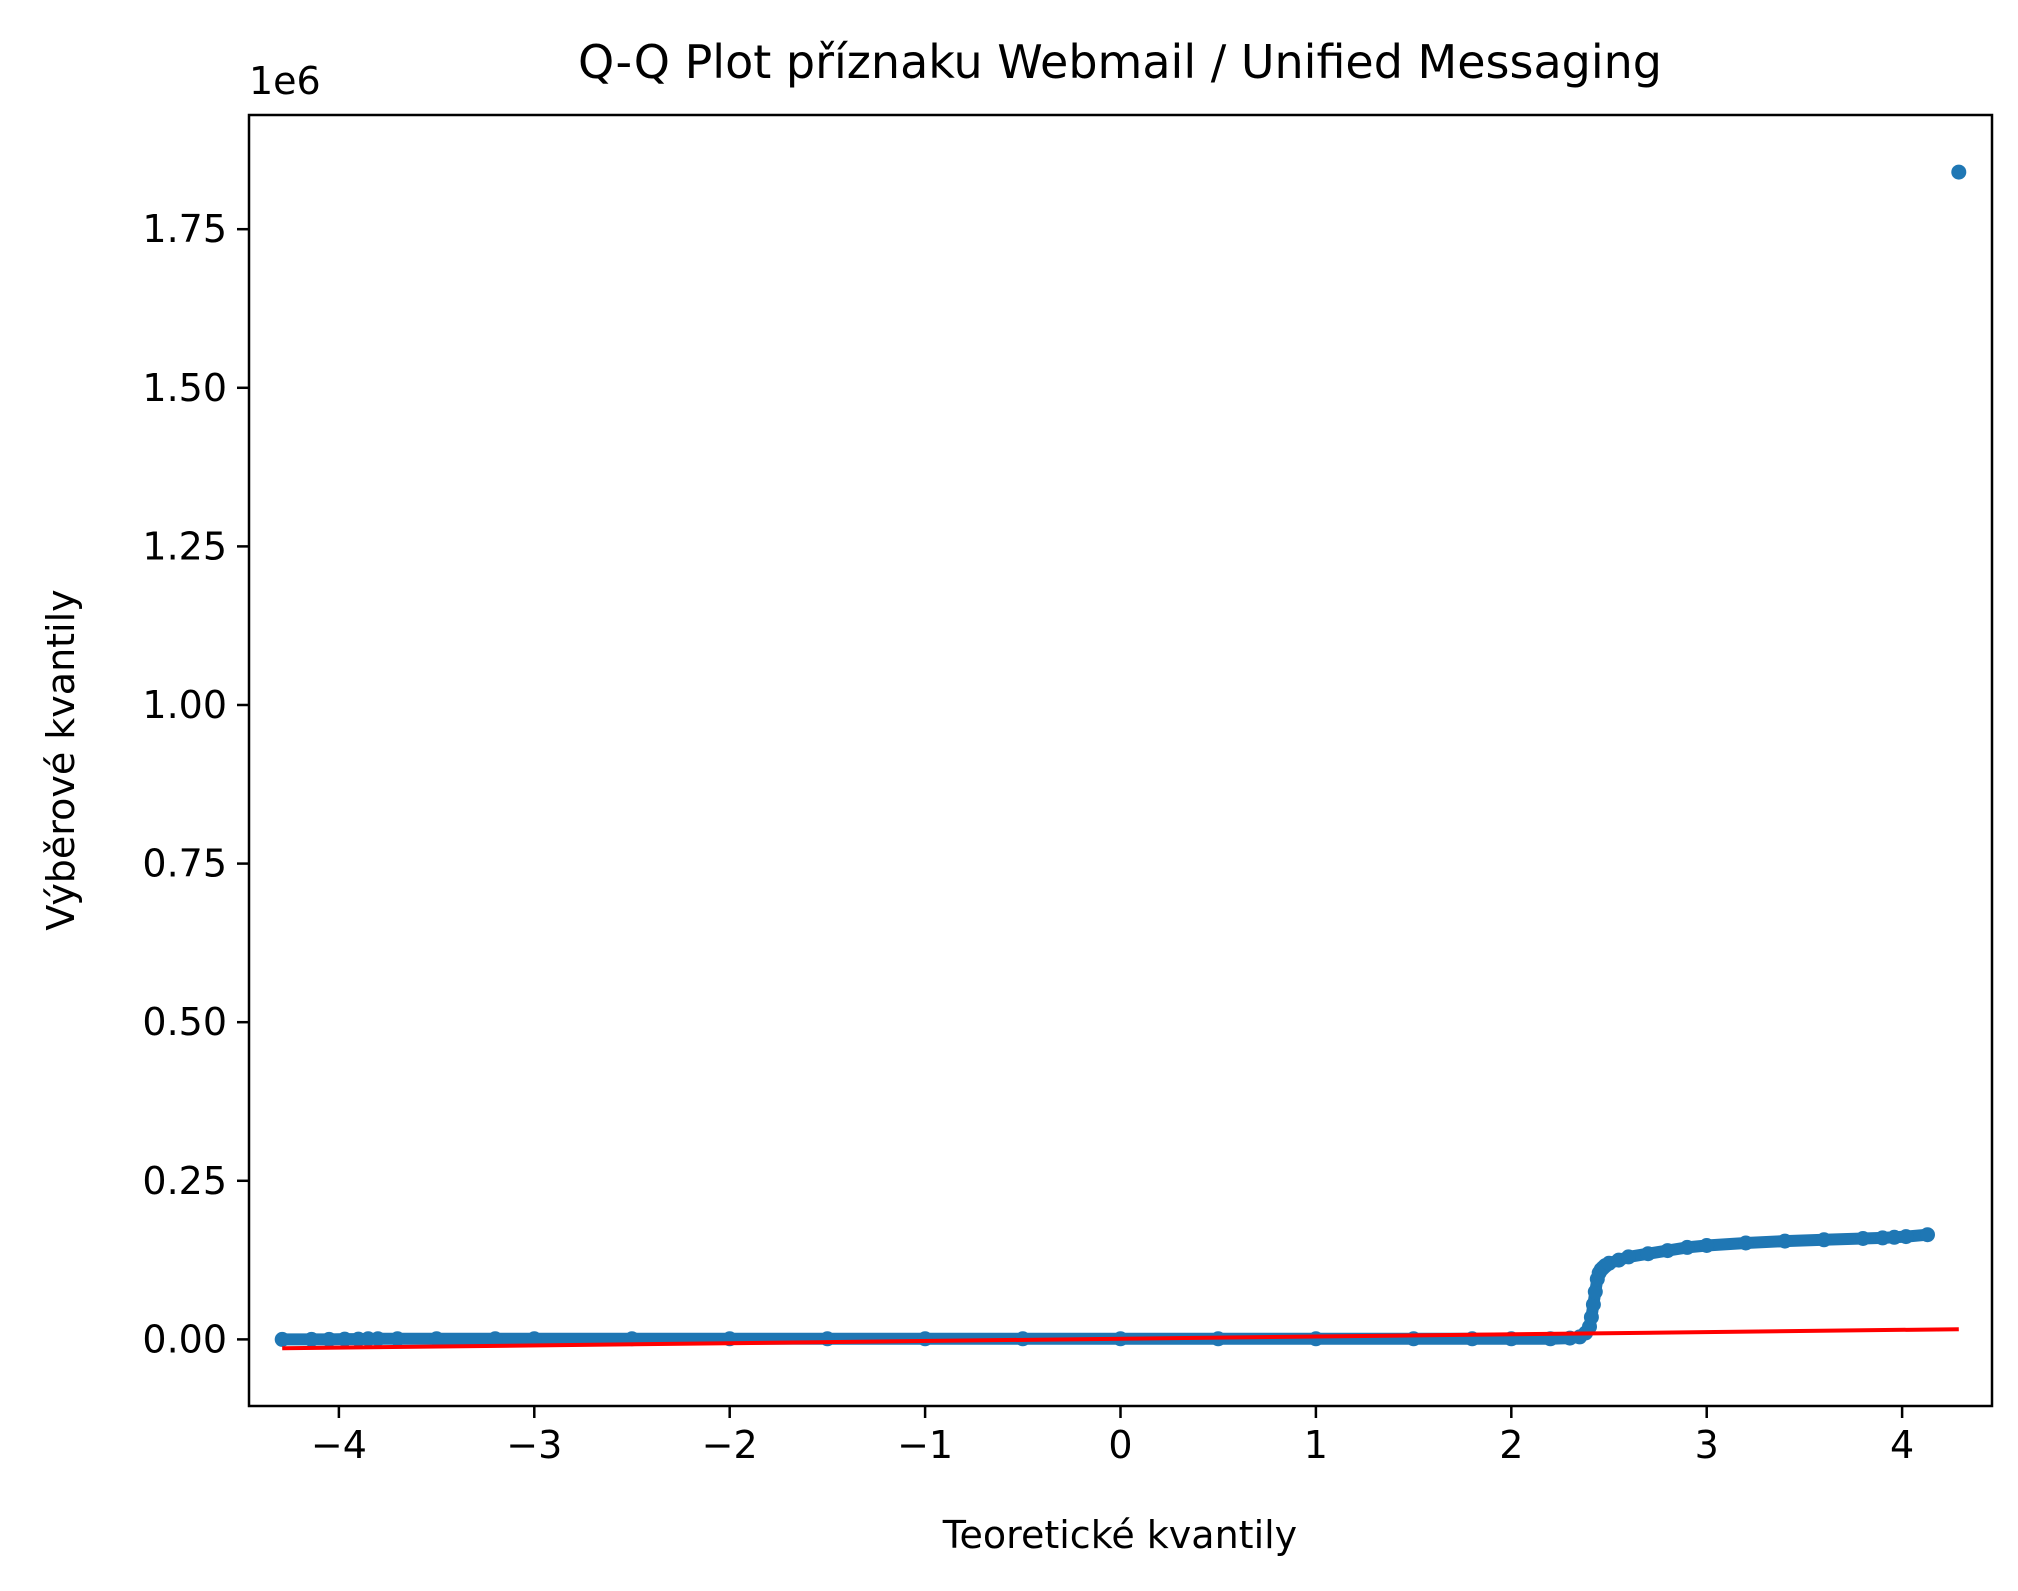 The height and width of the screenshot is (1591, 2018). What do you see at coordinates (184, 705) in the screenshot?
I see `y-tick-label: 1.00` at bounding box center [184, 705].